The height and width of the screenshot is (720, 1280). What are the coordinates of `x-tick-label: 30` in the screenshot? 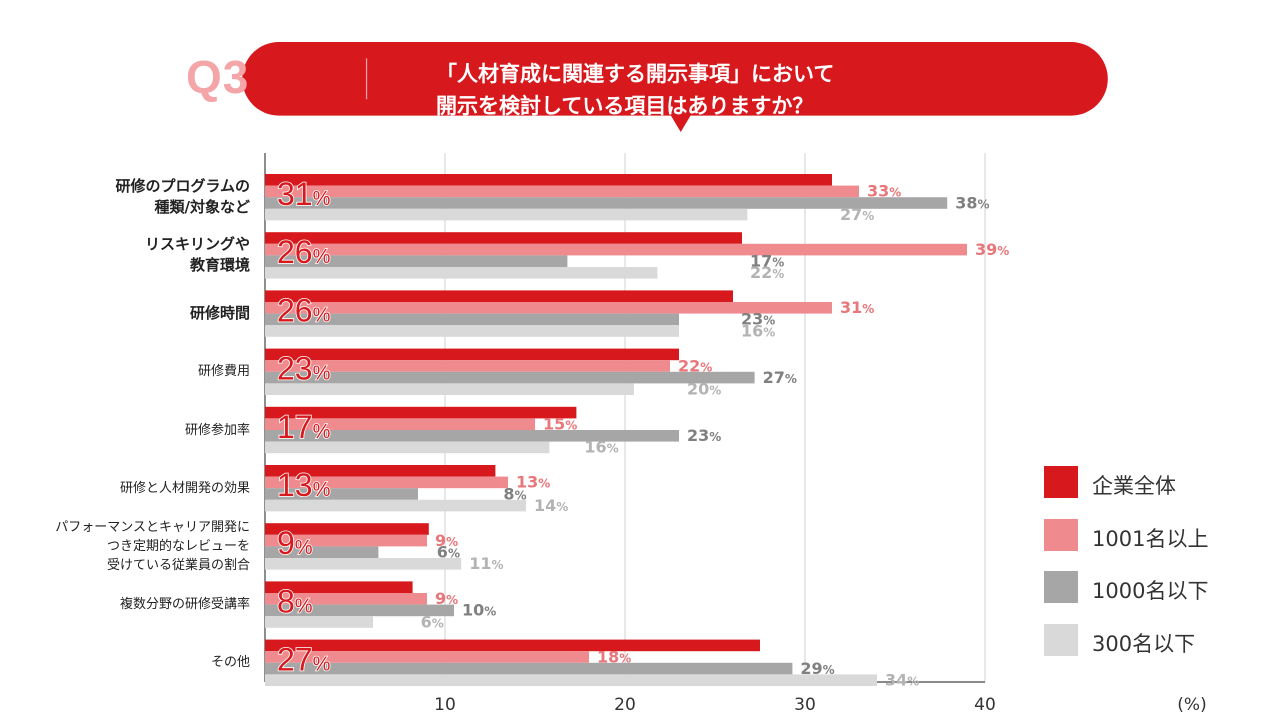 It's located at (805, 705).